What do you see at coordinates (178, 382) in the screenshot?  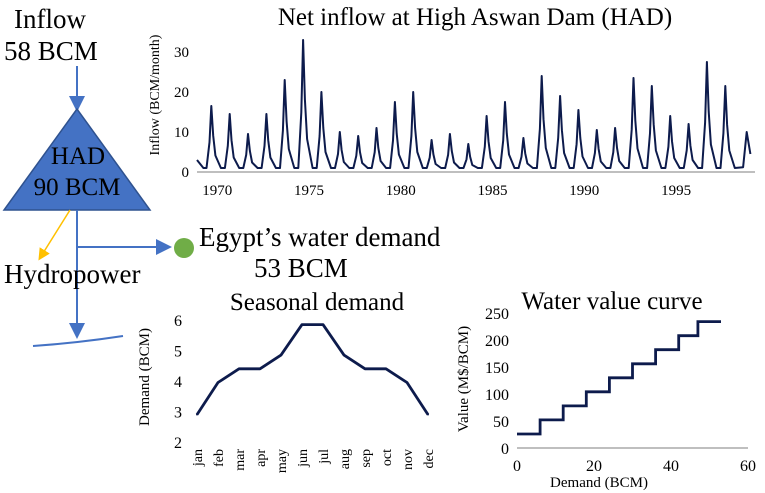 I see `y-tick-label: 4` at bounding box center [178, 382].